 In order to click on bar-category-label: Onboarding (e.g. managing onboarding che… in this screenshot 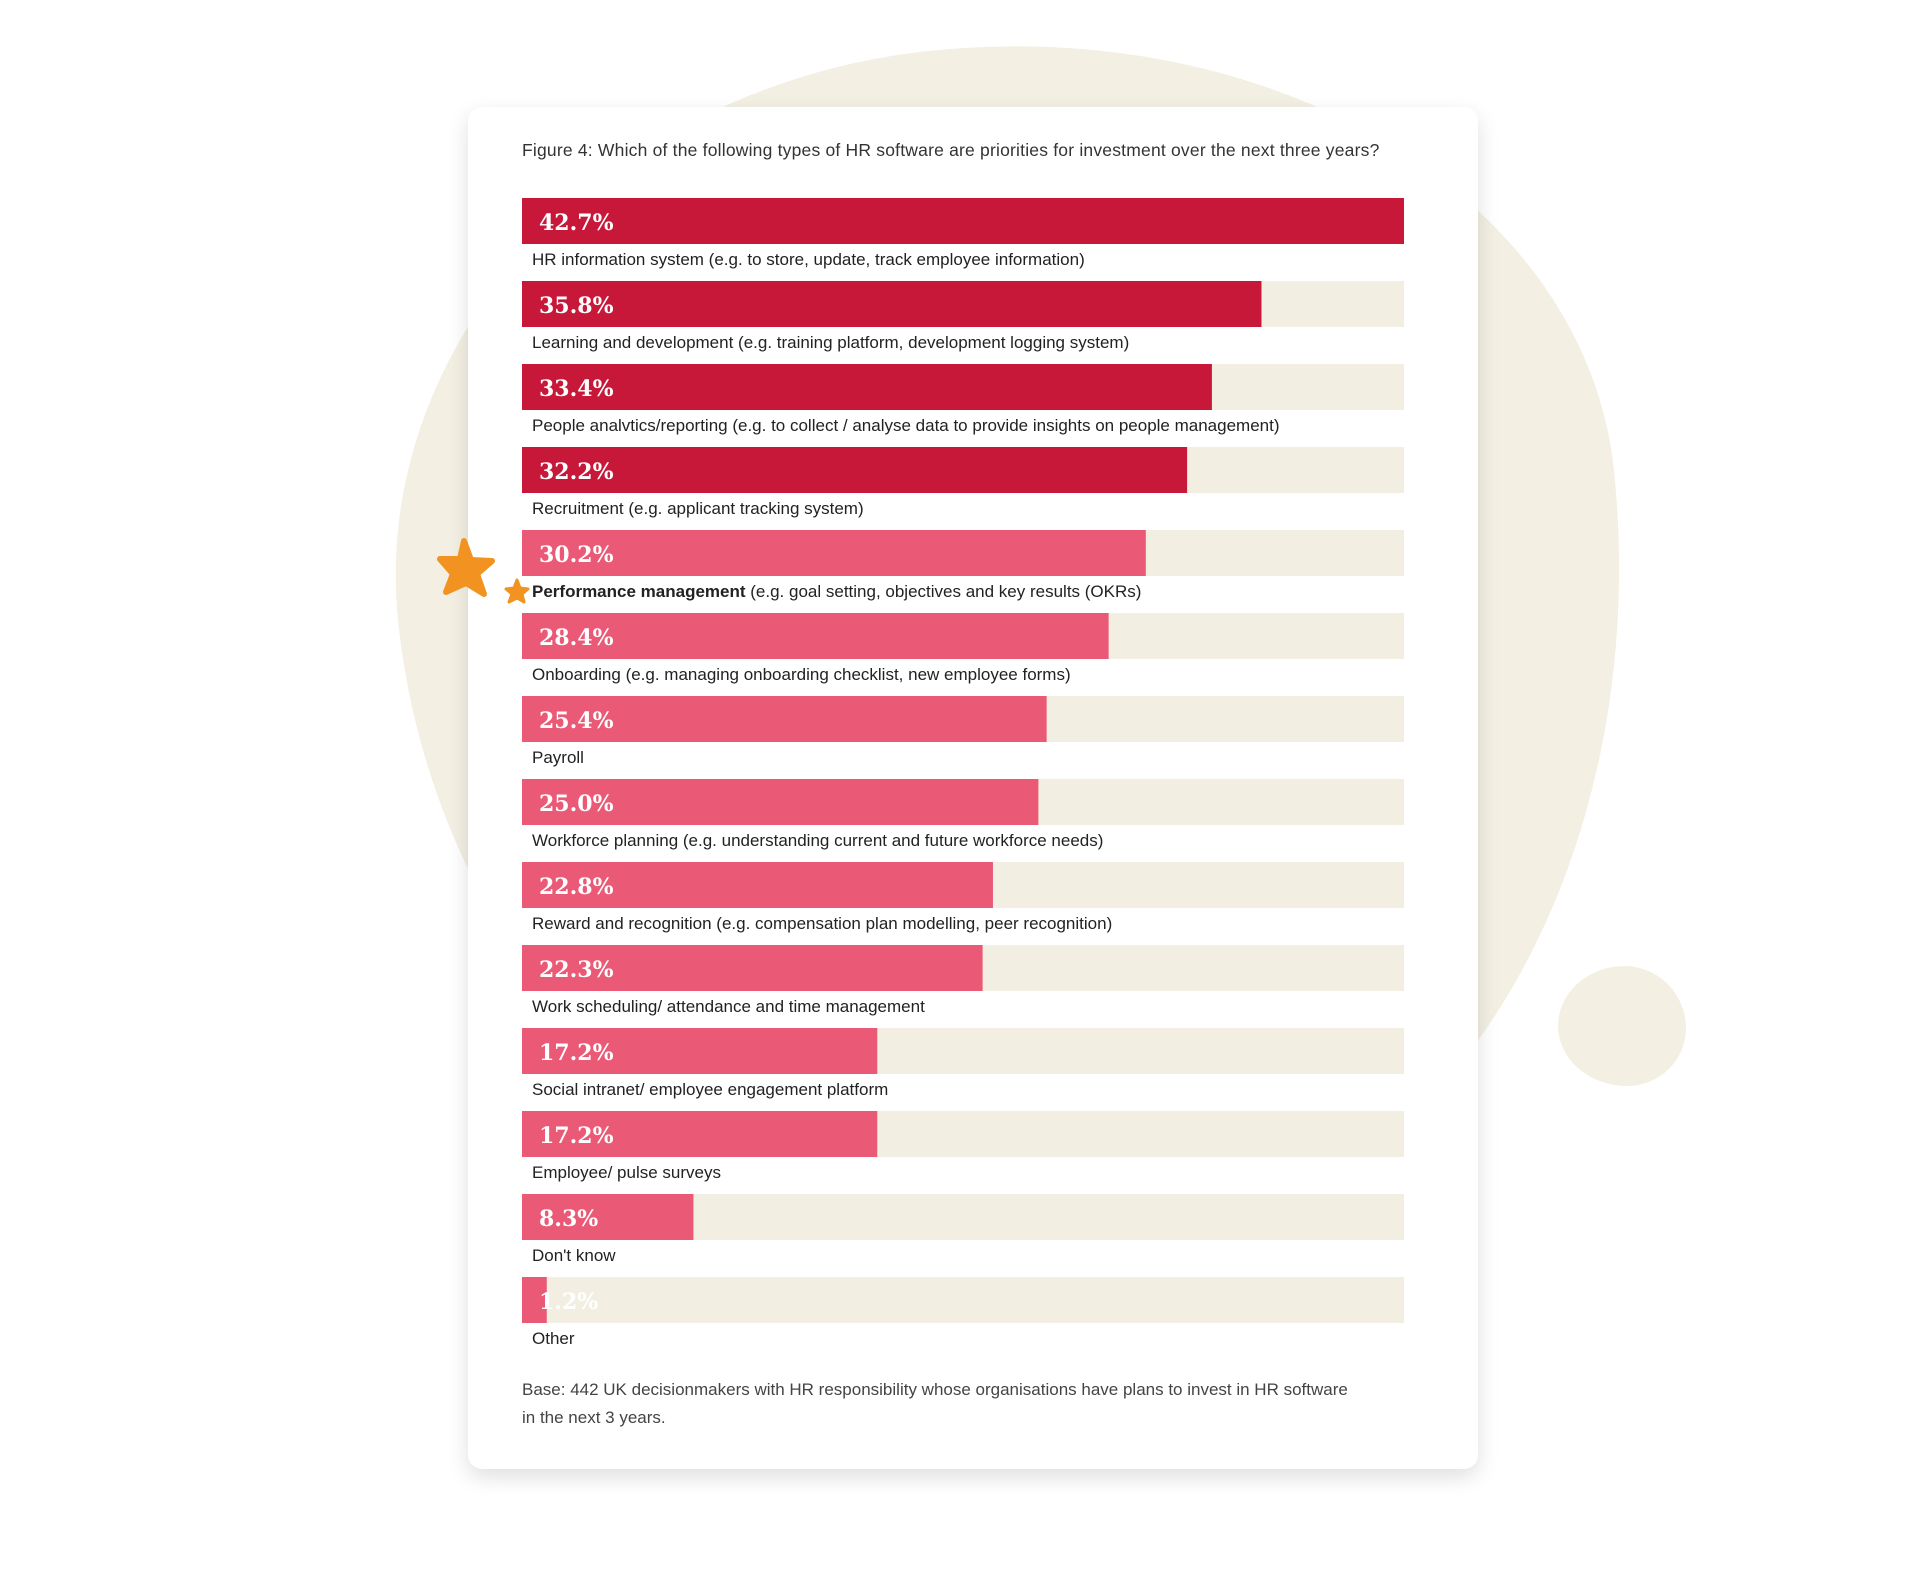, I will do `click(801, 674)`.